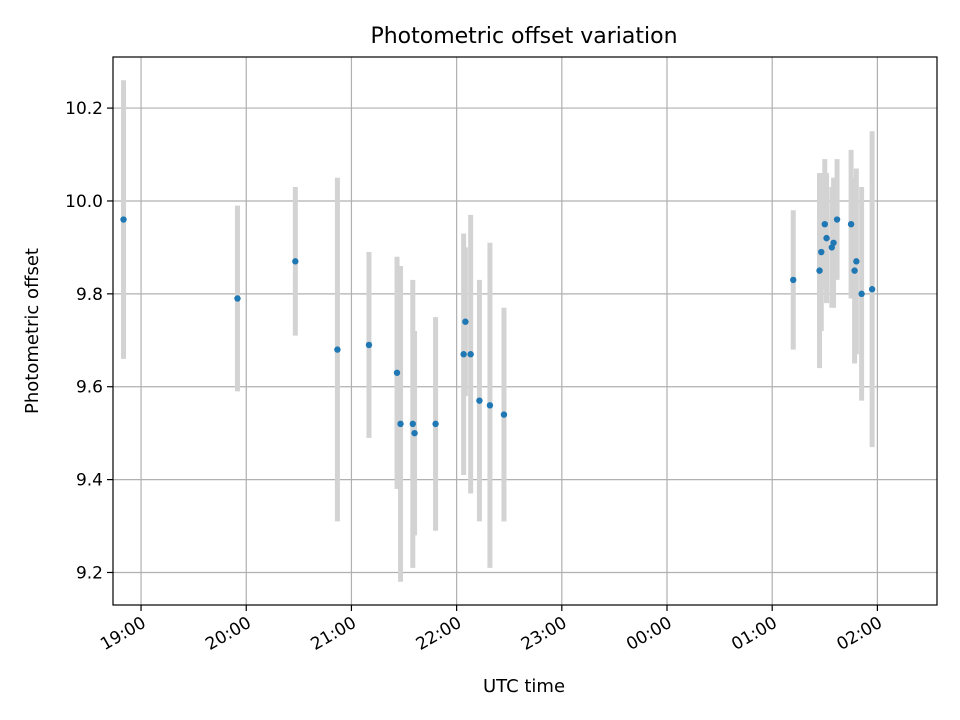  I want to click on x-tick-label: 19:00, so click(123, 634).